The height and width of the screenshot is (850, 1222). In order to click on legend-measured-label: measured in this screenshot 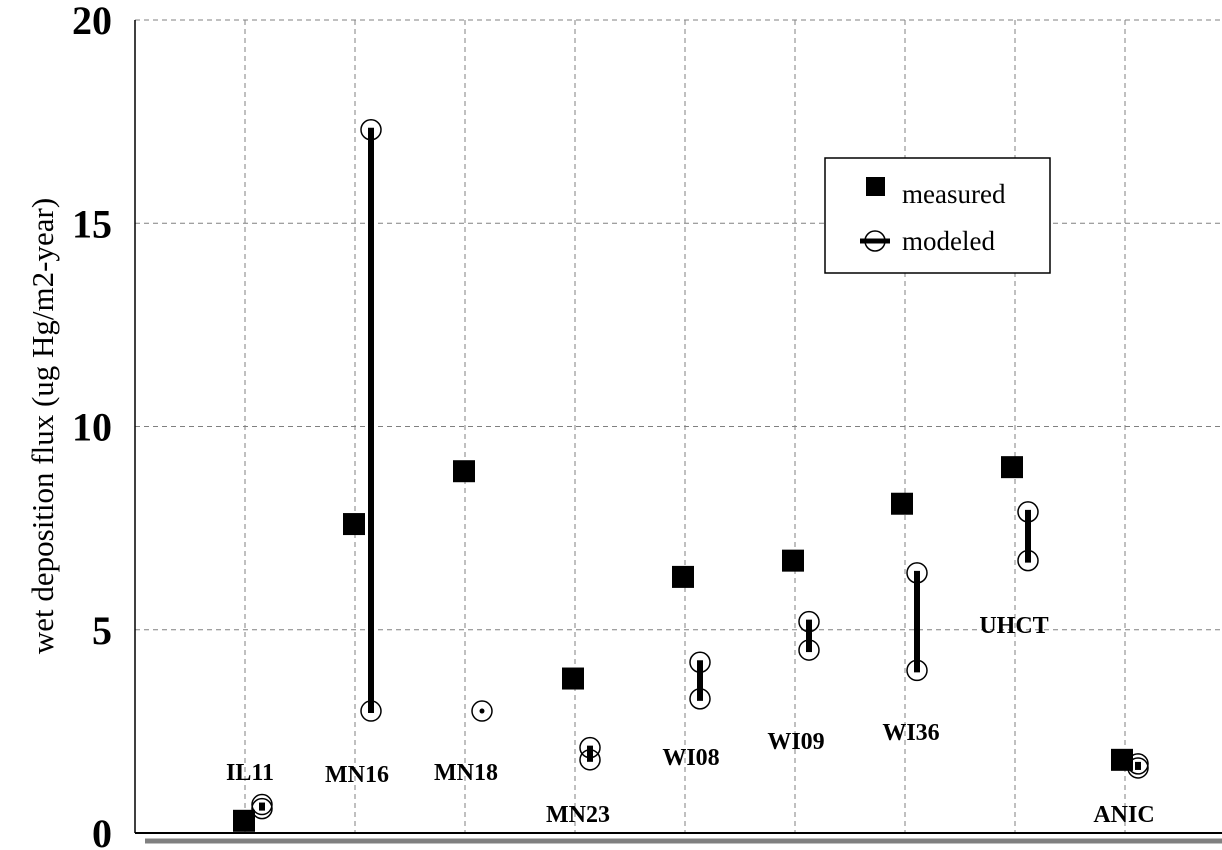, I will do `click(954, 194)`.